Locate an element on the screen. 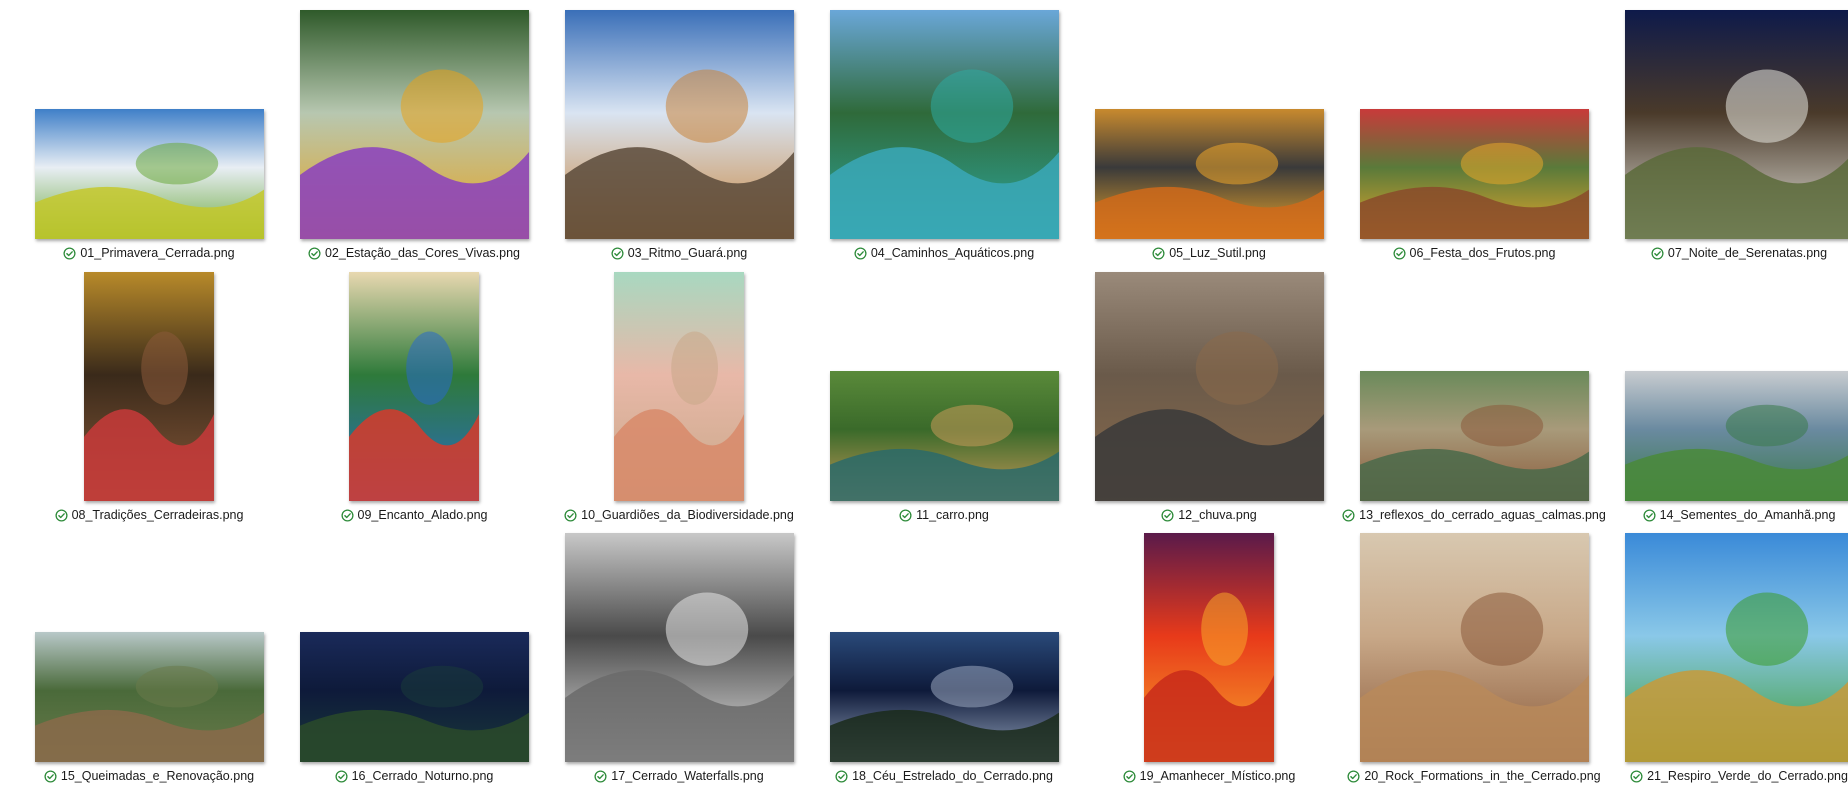 The image size is (1848, 797). file-caption: 06_Festa_dos_Frutos.png is located at coordinates (1474, 253).